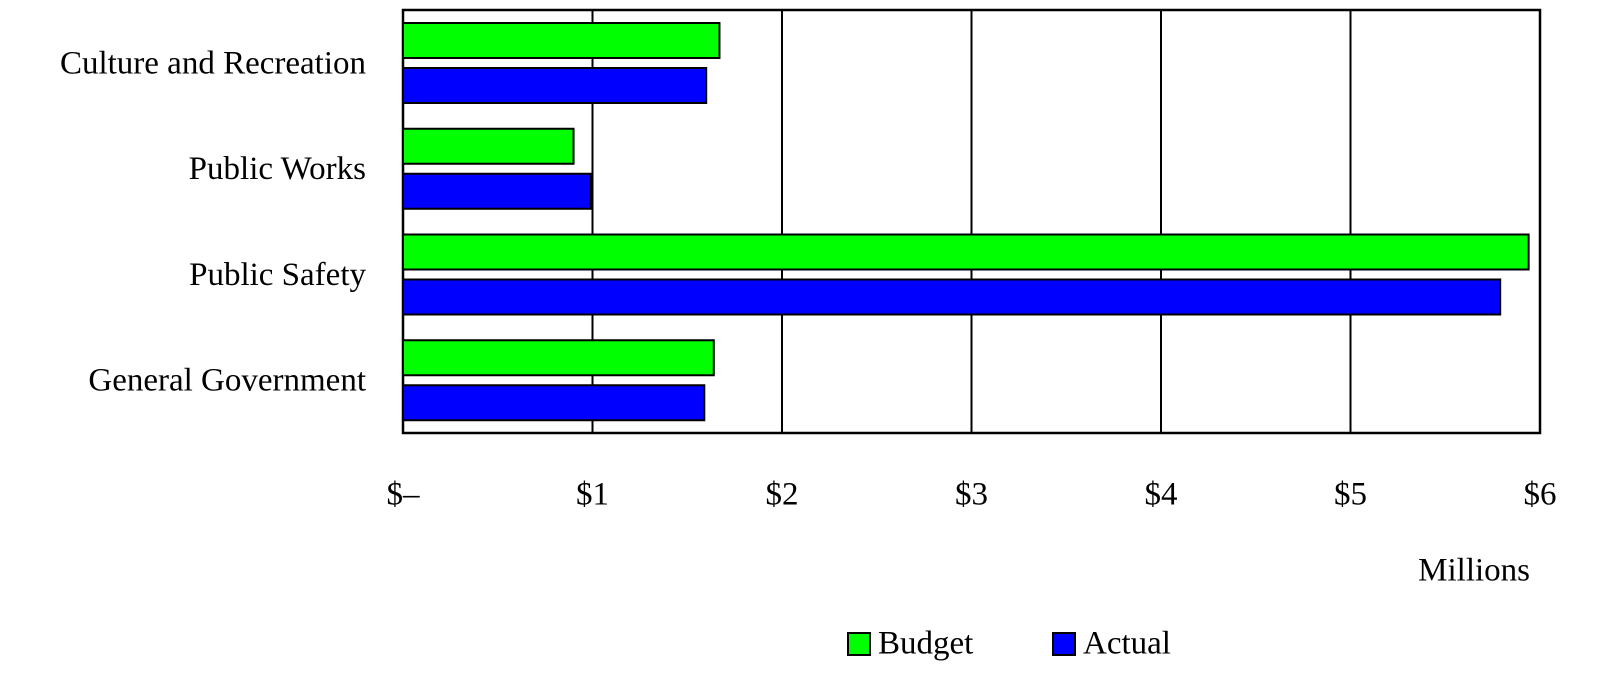  What do you see at coordinates (1350, 495) in the screenshot?
I see `x-tick-label: $5` at bounding box center [1350, 495].